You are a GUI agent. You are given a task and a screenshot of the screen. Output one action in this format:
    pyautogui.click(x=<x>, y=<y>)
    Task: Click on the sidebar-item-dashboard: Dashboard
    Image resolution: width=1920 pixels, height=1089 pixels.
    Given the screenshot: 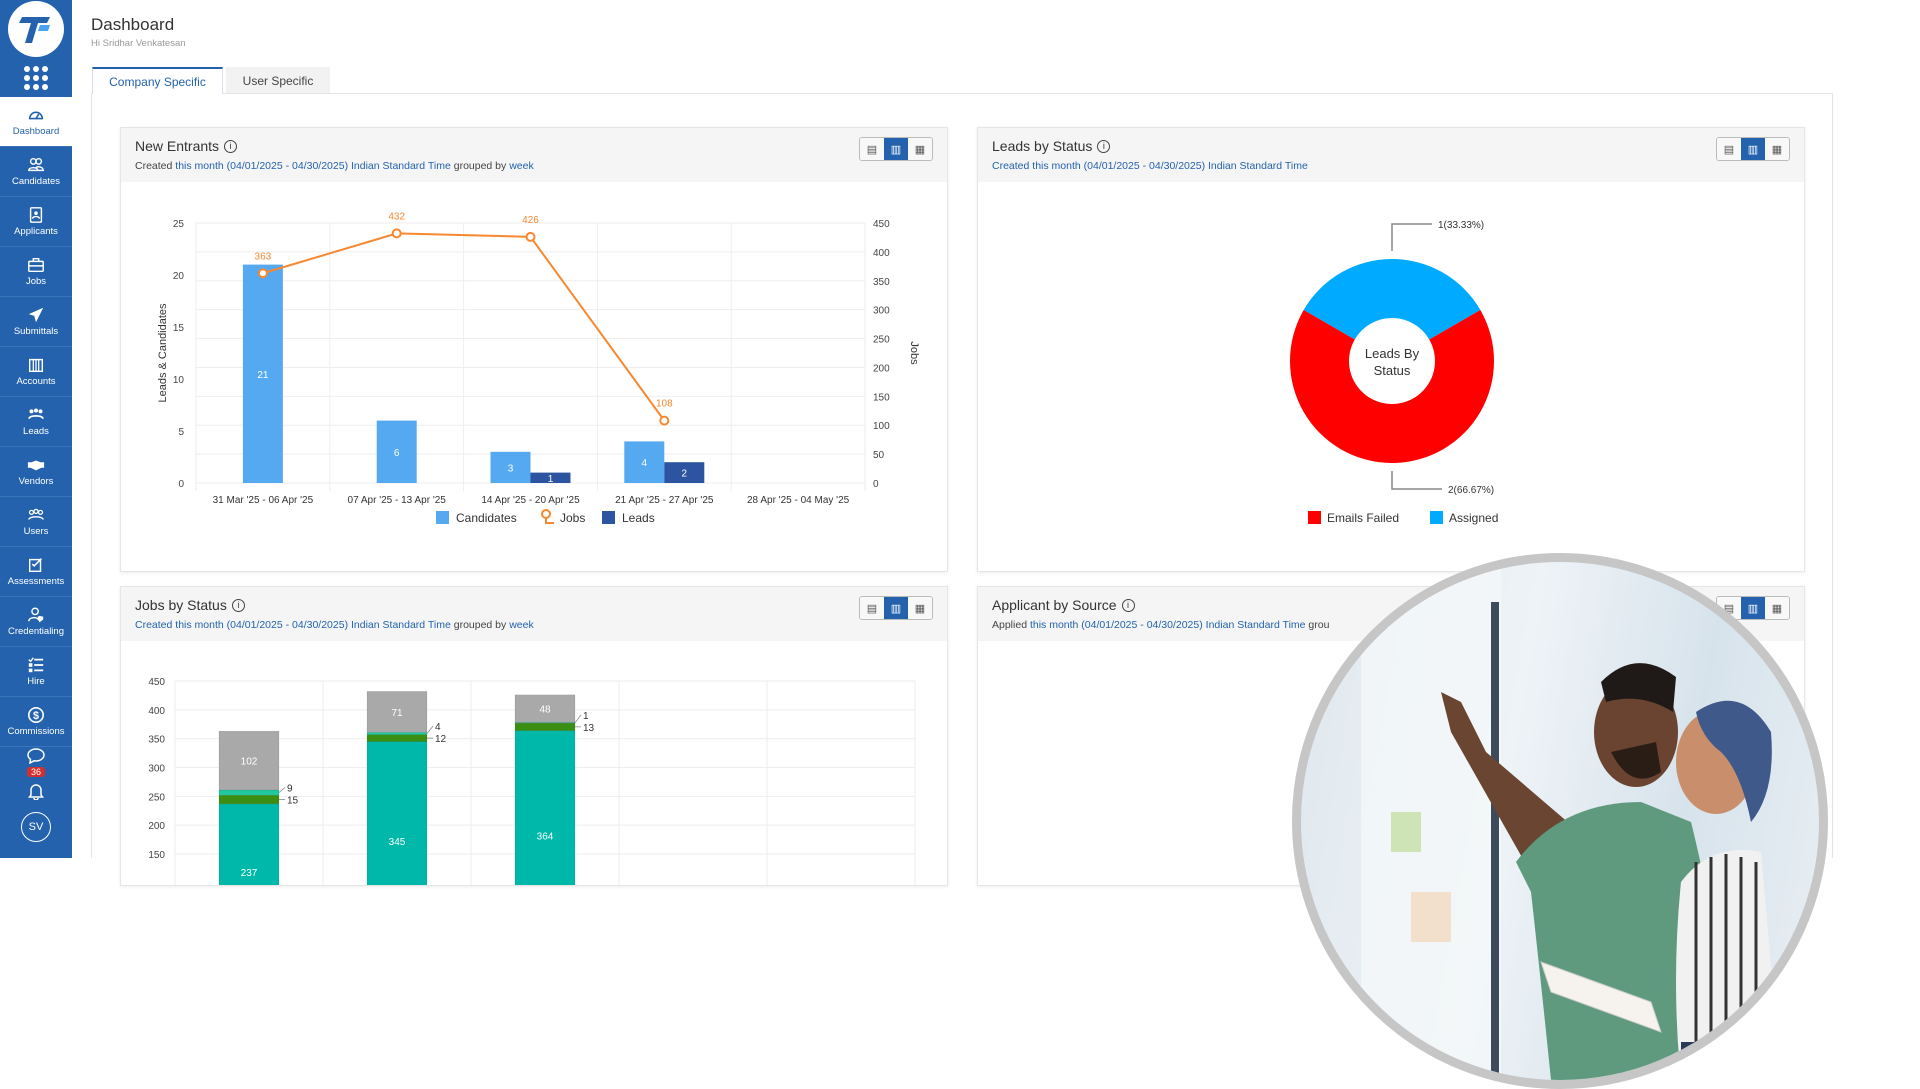 What is the action you would take?
    pyautogui.click(x=36, y=122)
    